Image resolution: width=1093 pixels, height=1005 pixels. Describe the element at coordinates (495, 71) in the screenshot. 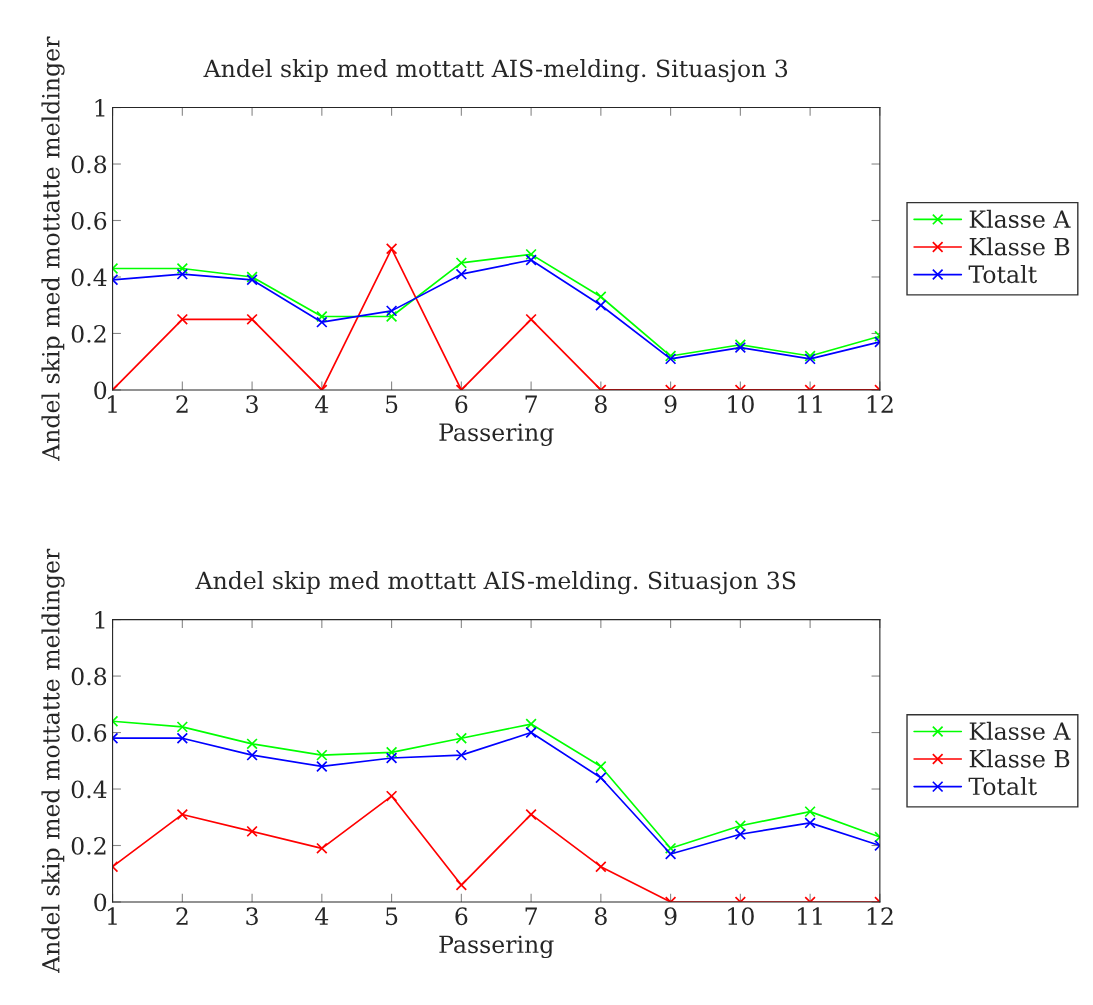

I see `chart-title: Andel skip med mottatt AIS-melding. Situasjon 3` at that location.